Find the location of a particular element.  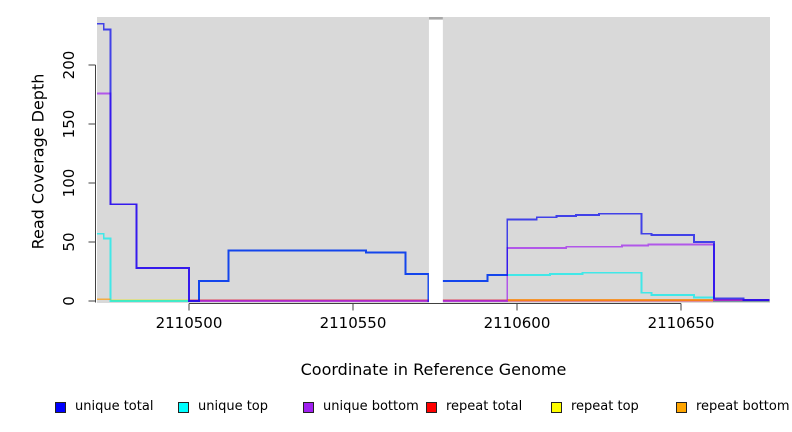

y-axis-title: Read Coverage Depth is located at coordinates (38, 161).